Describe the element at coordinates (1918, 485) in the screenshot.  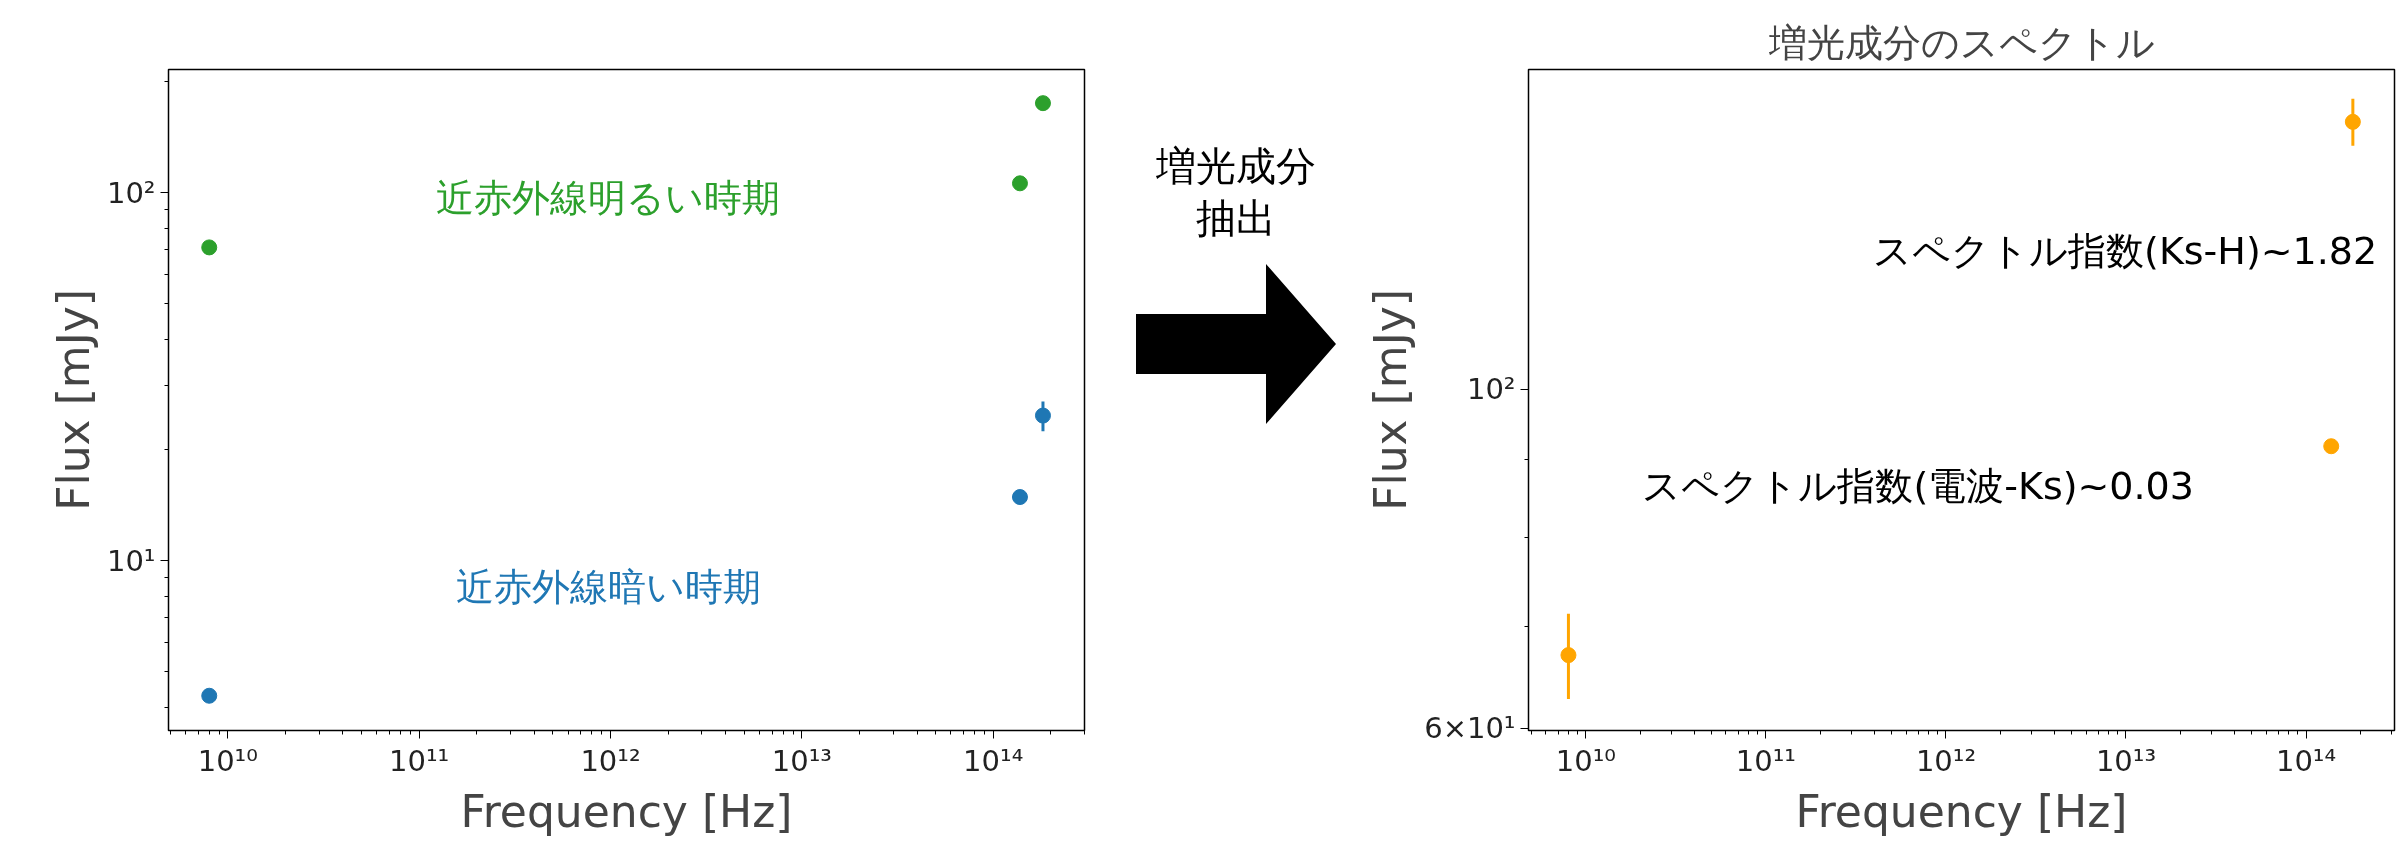
I see `annotation: スペクトル指数(電波-Ks)~0.03` at that location.